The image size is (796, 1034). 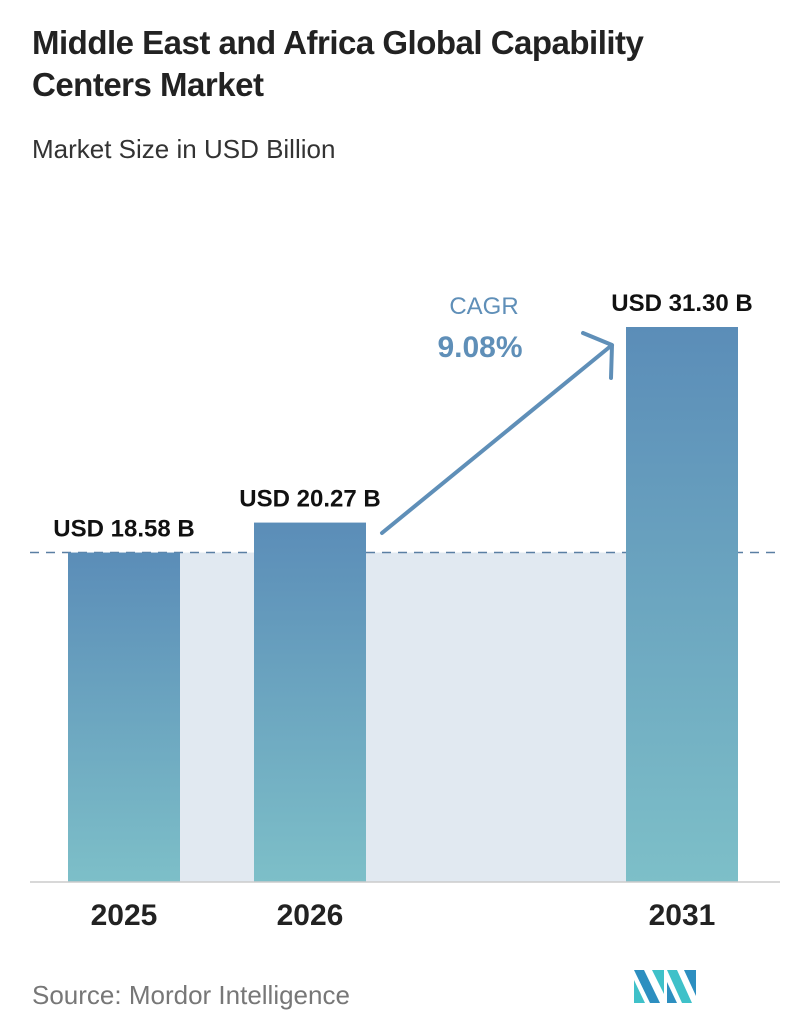 What do you see at coordinates (309, 499) in the screenshot?
I see `value-label-2026: USD 20.27 B` at bounding box center [309, 499].